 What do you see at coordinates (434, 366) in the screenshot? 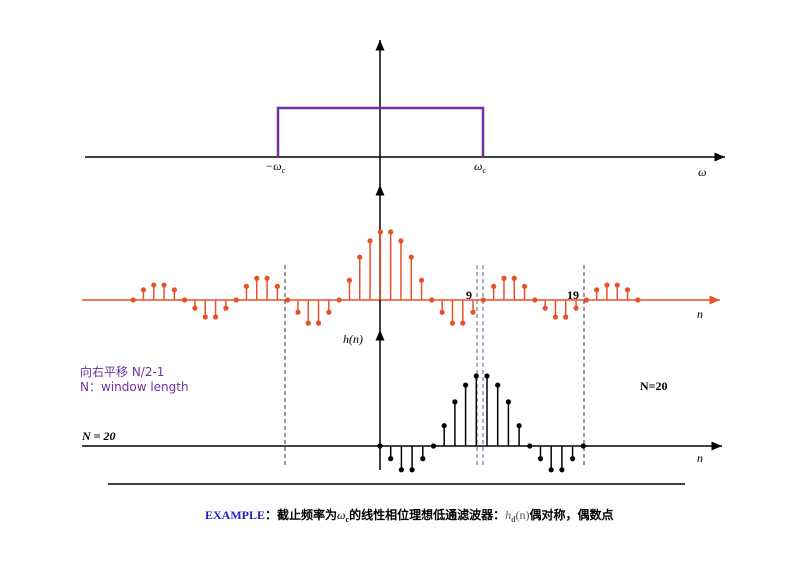
I see `window-bounds` at bounding box center [434, 366].